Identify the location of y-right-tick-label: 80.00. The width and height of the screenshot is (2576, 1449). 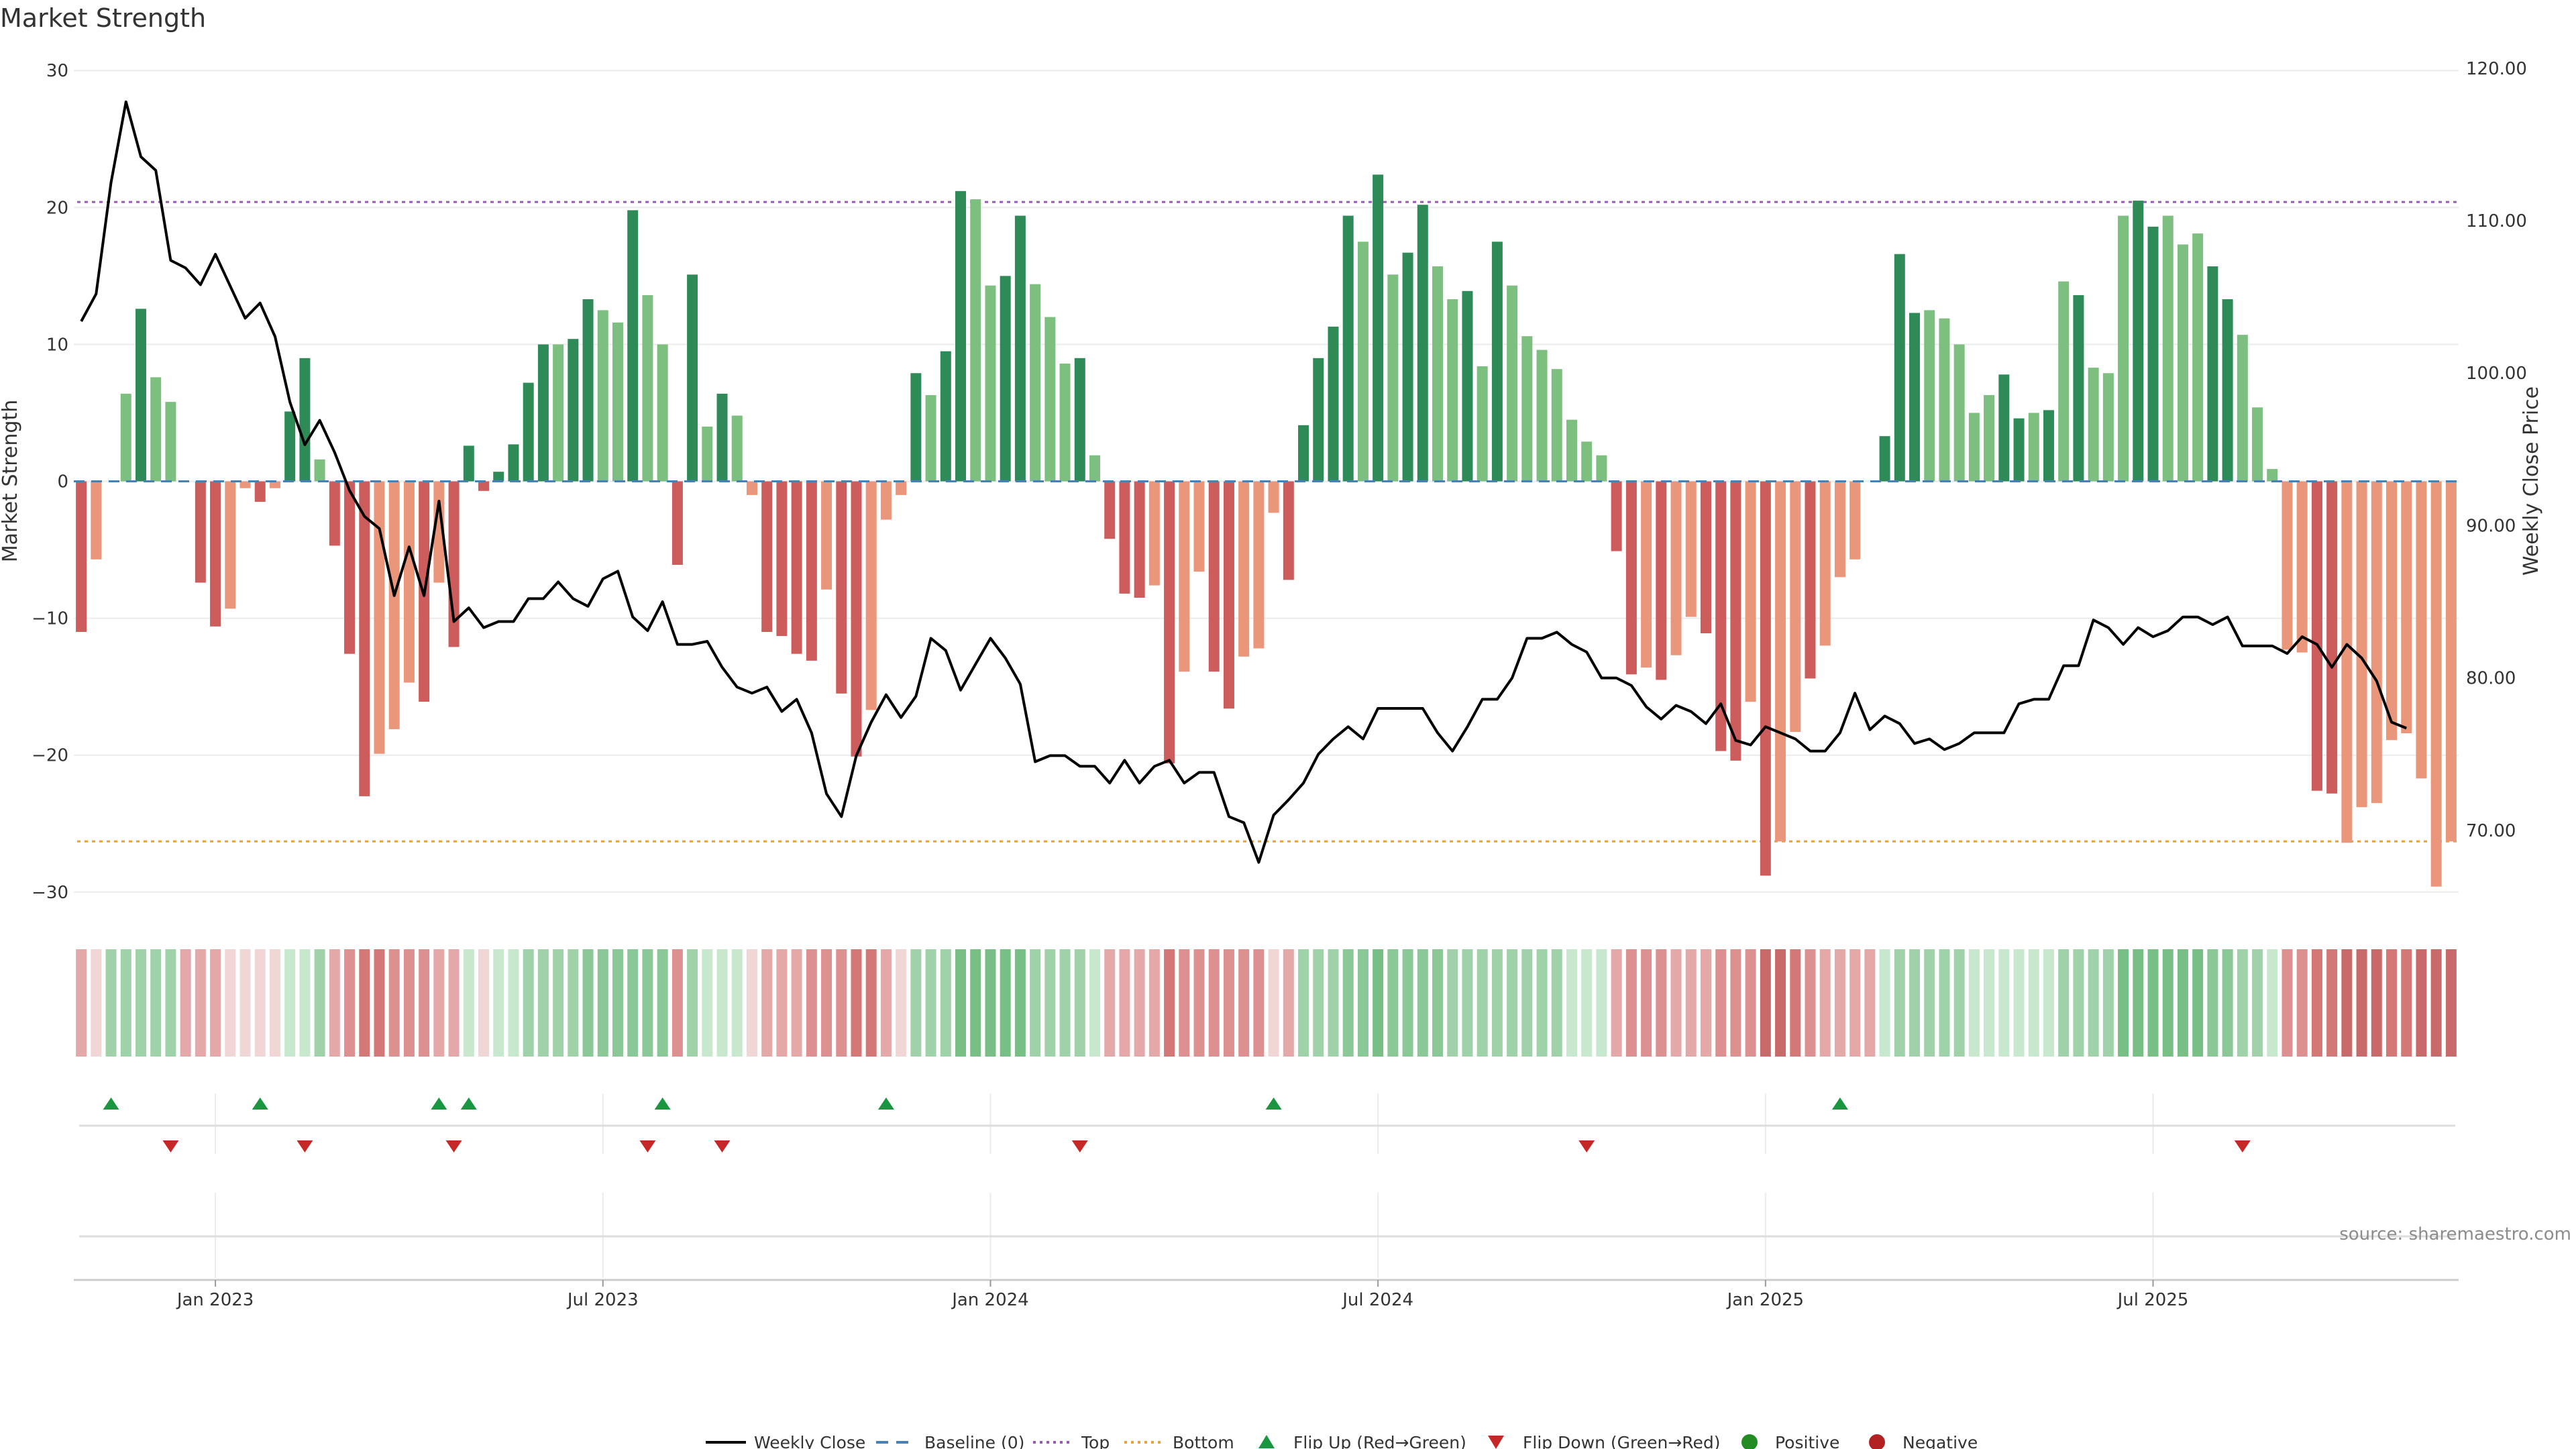
(2491, 679).